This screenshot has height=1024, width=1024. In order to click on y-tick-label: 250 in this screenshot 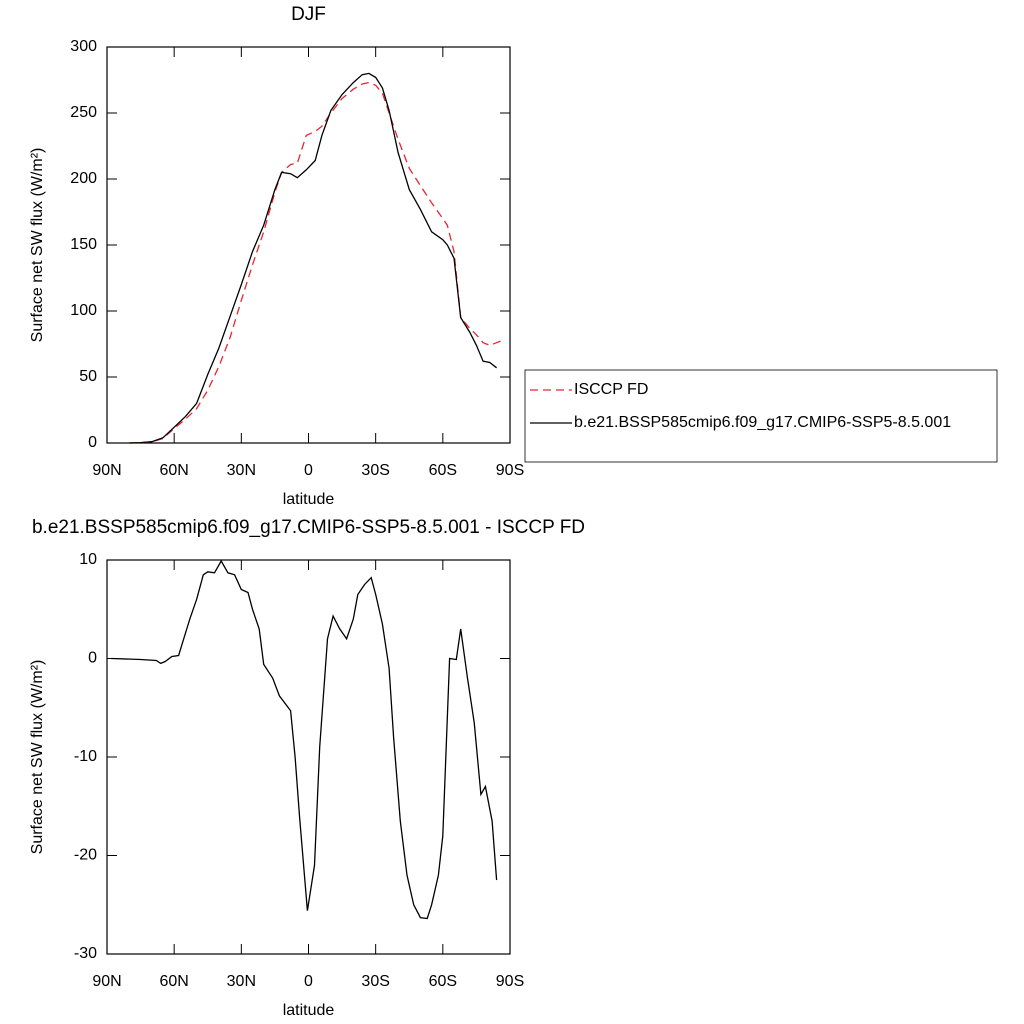, I will do `click(83, 112)`.